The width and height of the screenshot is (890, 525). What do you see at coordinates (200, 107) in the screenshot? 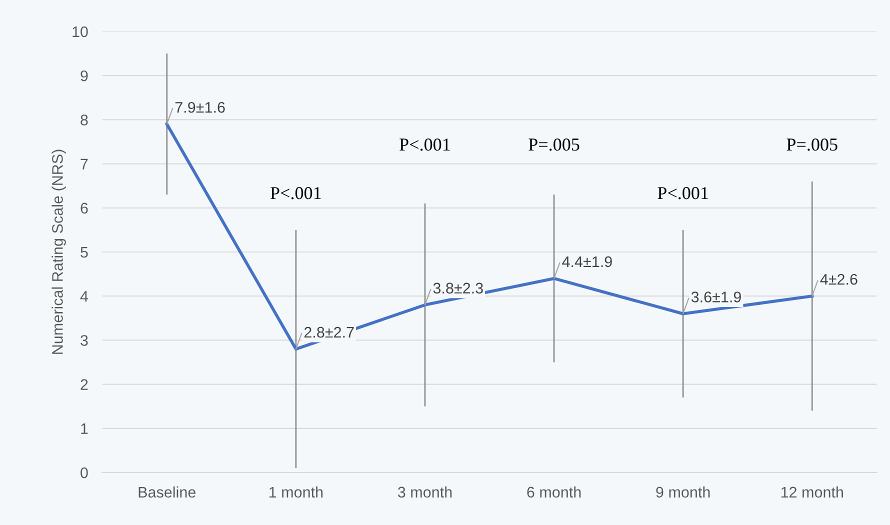
I see `data-label: 7.9±1.6` at bounding box center [200, 107].